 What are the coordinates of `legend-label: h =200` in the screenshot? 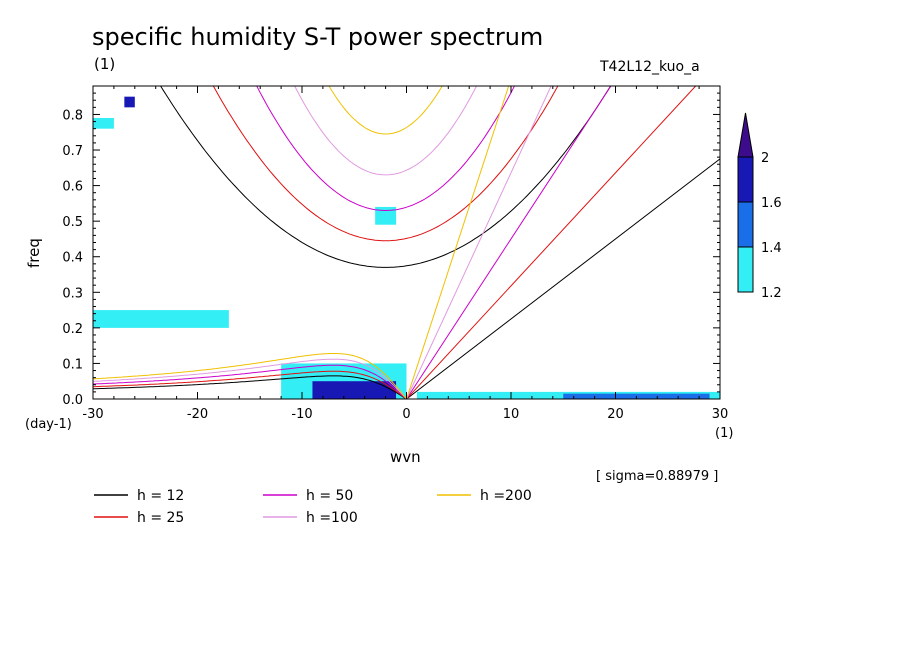 It's located at (506, 496).